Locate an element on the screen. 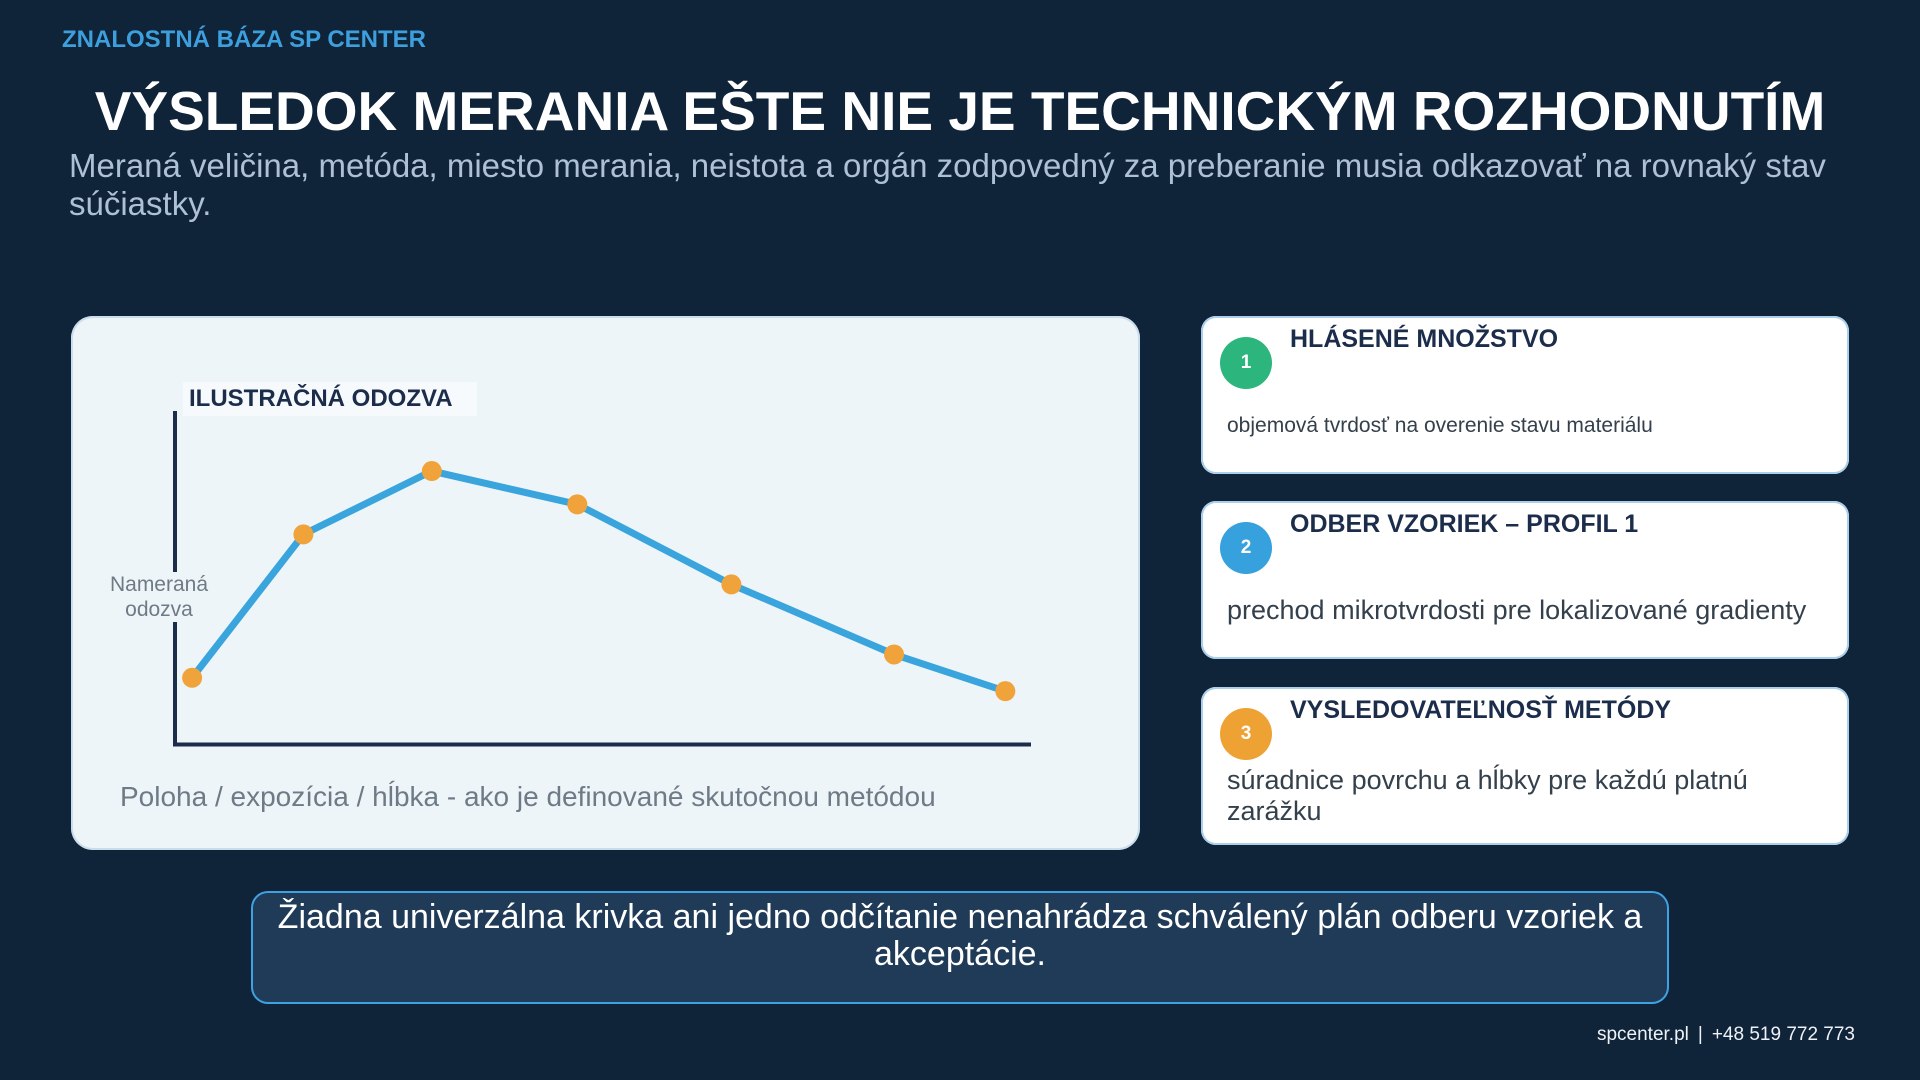  step-badge: 1 is located at coordinates (1246, 363).